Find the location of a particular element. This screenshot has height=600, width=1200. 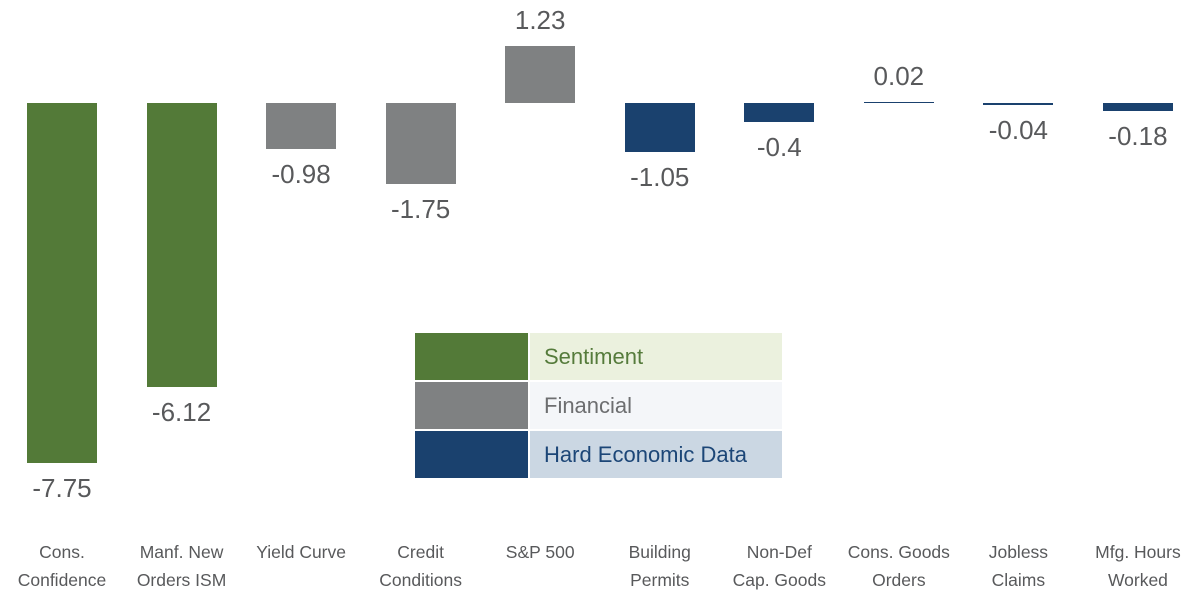

legend-row-hard-economic-data: Hard Economic Data is located at coordinates (598, 454).